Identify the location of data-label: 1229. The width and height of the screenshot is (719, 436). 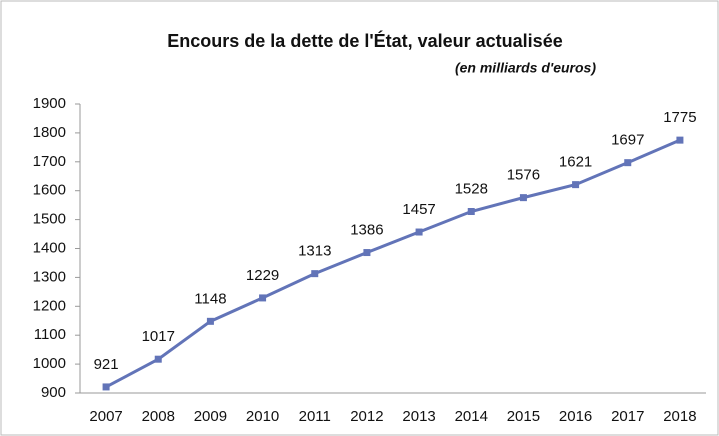
(262, 275).